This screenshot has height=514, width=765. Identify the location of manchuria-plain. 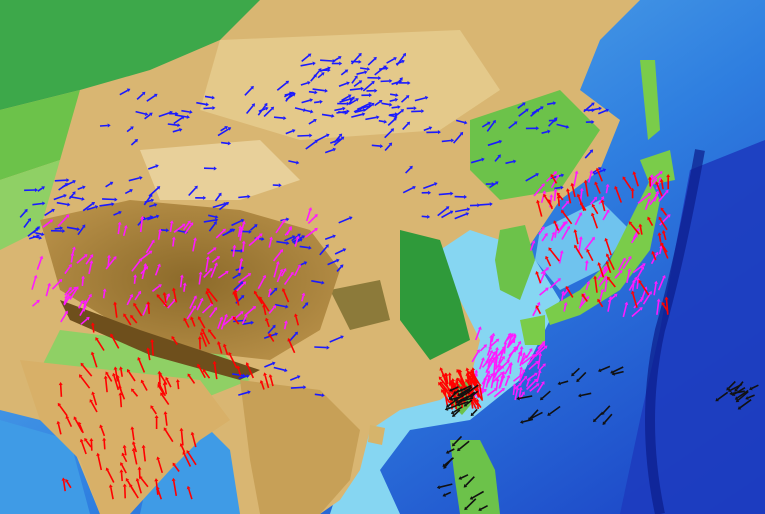
(535, 145).